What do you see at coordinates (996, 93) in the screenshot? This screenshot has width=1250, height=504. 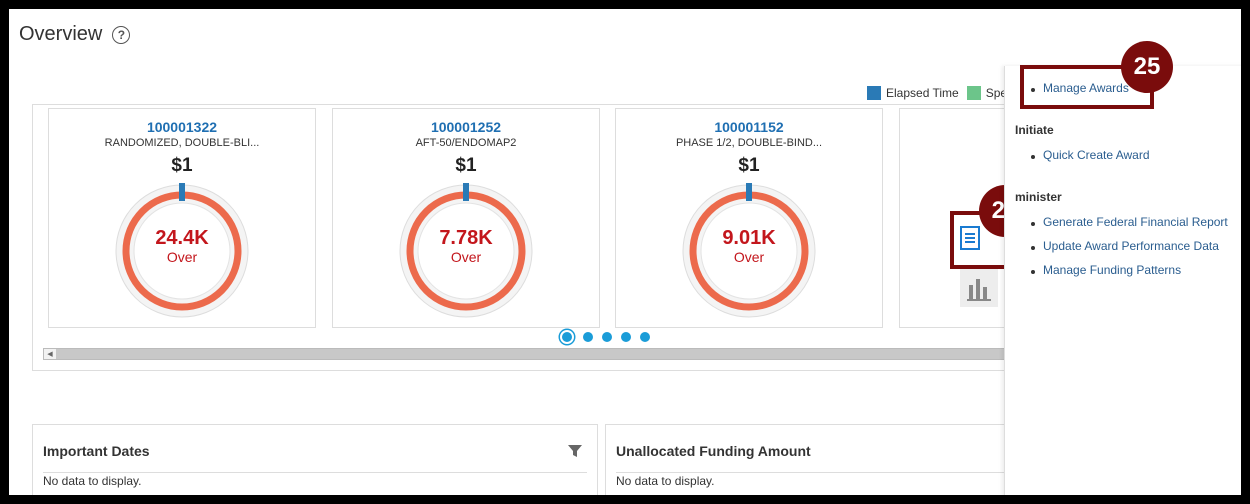 I see `legend-label-spent: Spe` at bounding box center [996, 93].